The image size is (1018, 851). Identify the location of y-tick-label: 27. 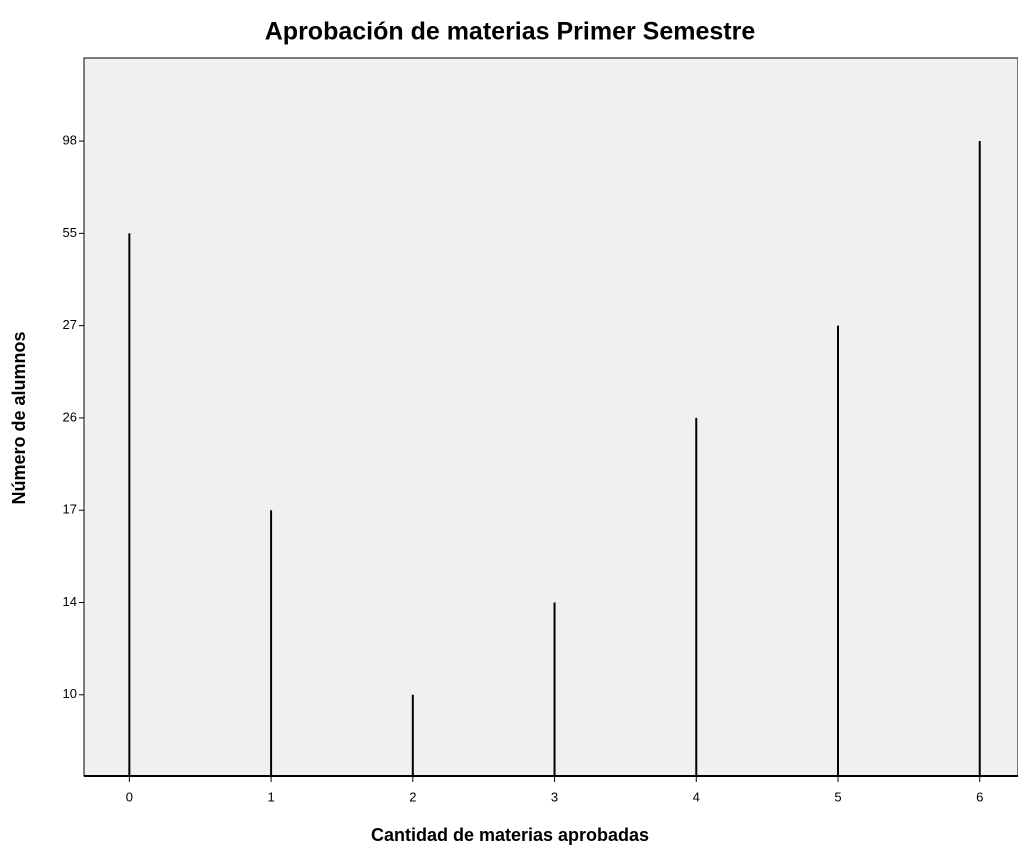
(70, 324).